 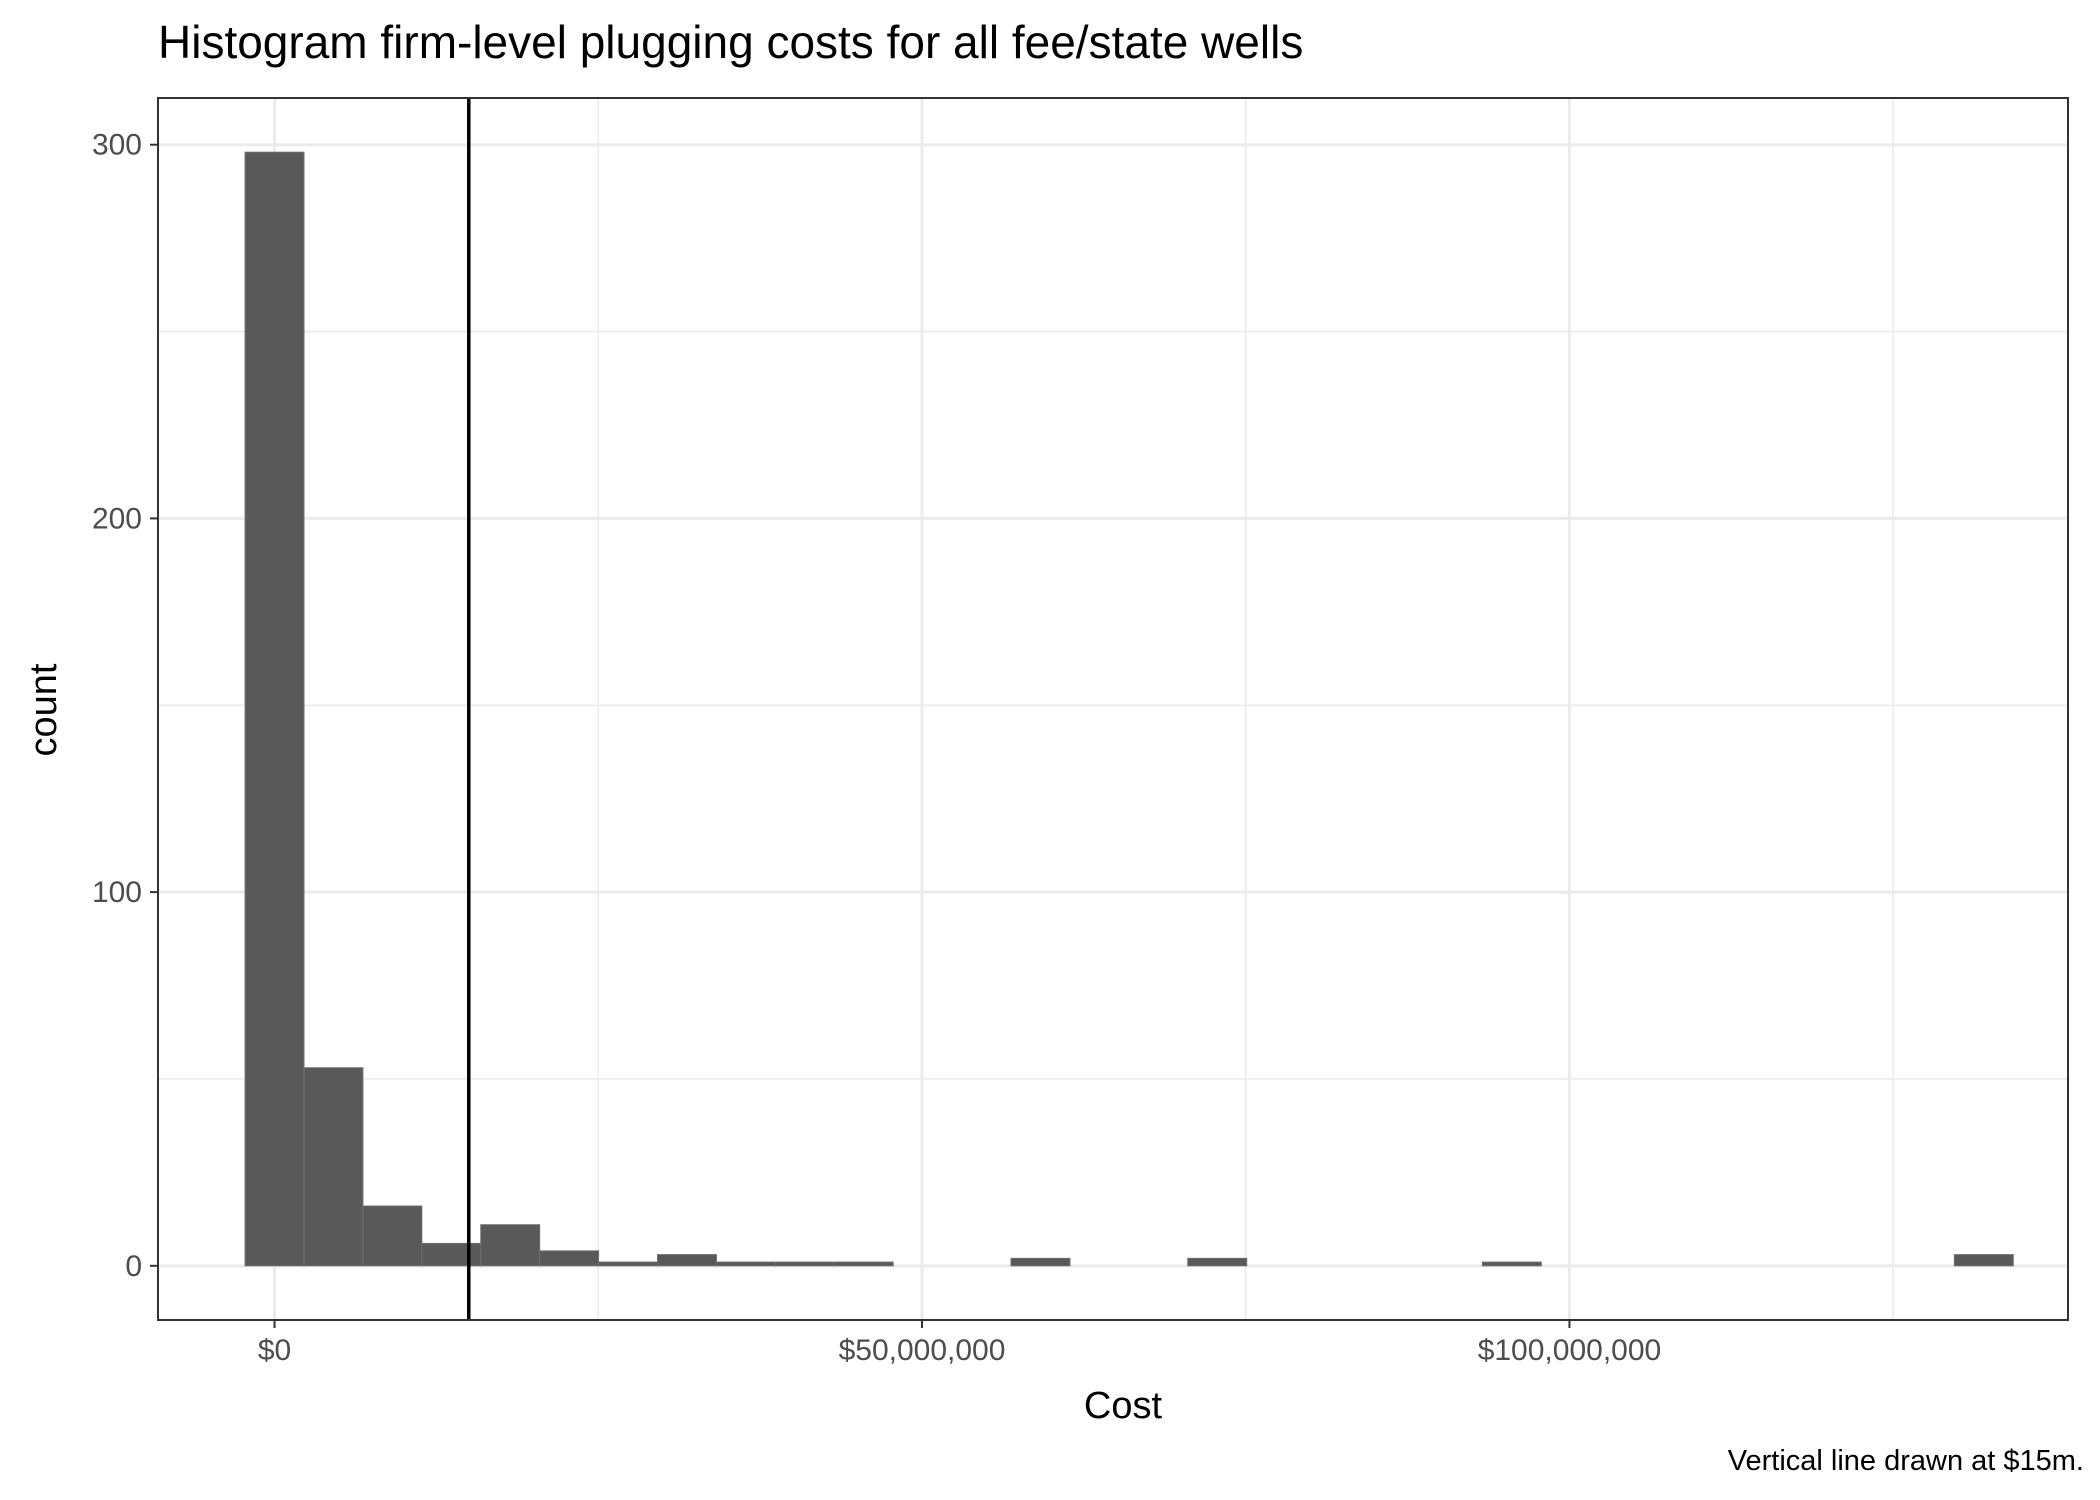 What do you see at coordinates (274, 1350) in the screenshot?
I see `x-tick-label-0: $0` at bounding box center [274, 1350].